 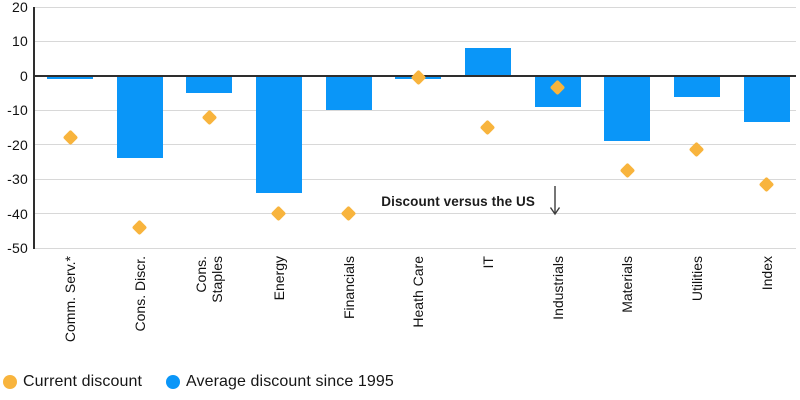 I want to click on diamond-financials, so click(x=348, y=213).